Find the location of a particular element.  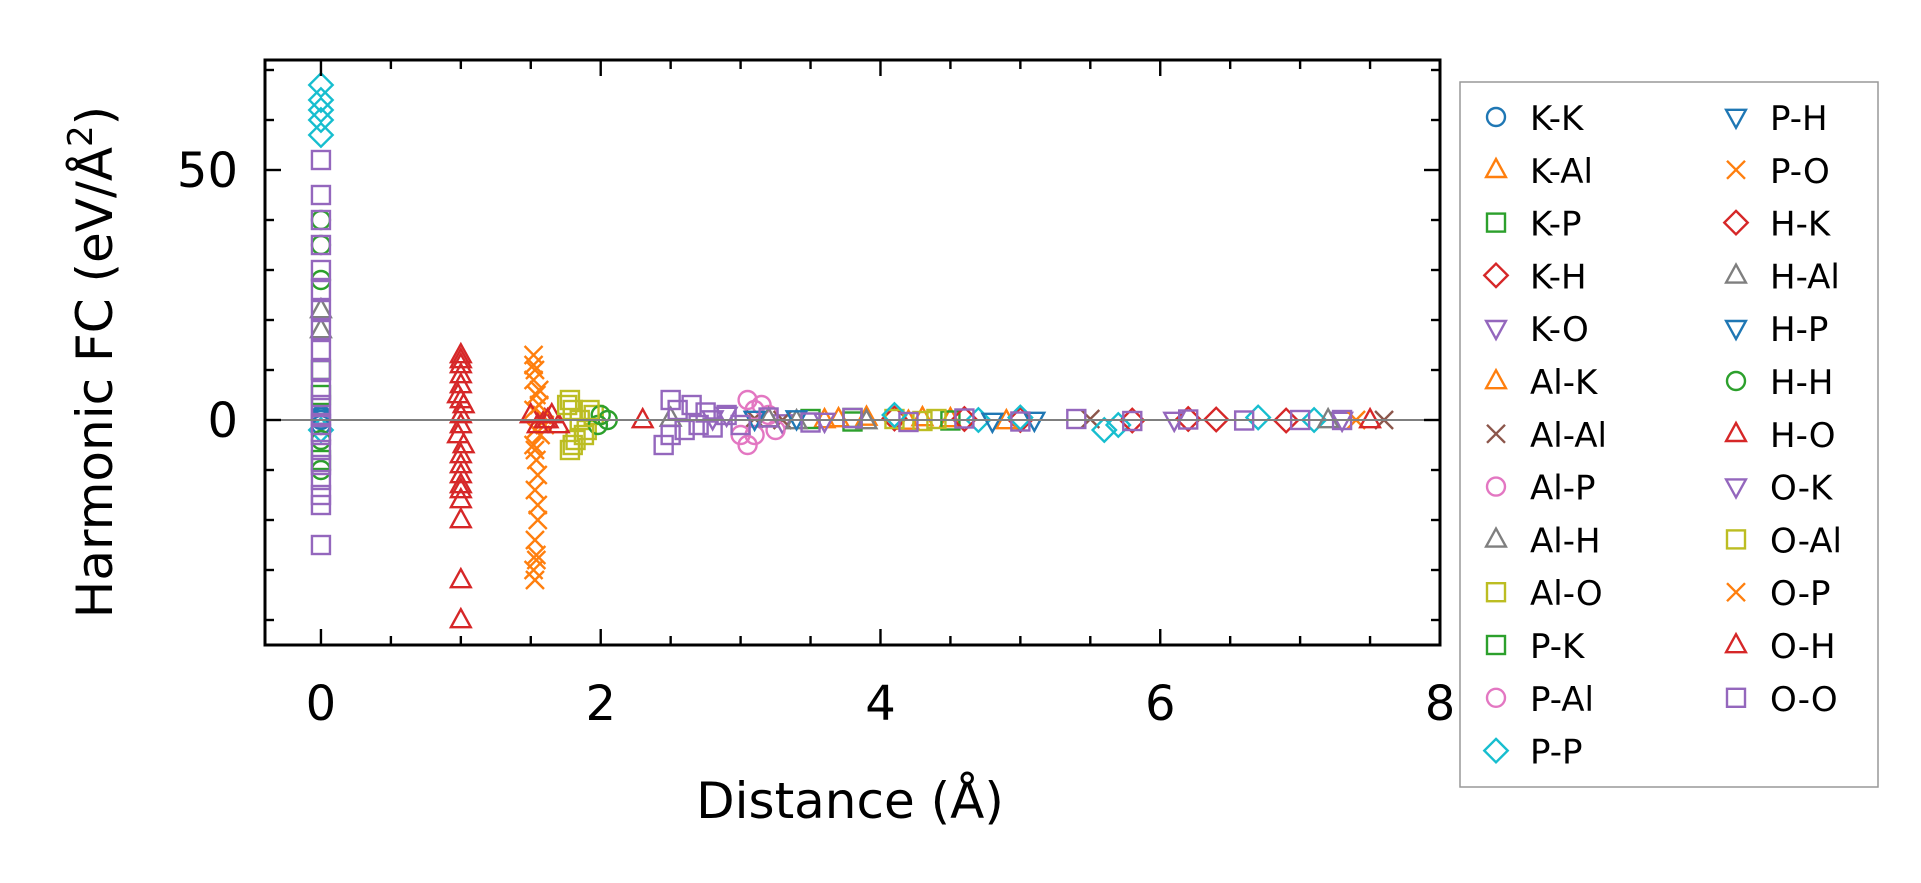

x-tick-label: 0 is located at coordinates (321, 704).